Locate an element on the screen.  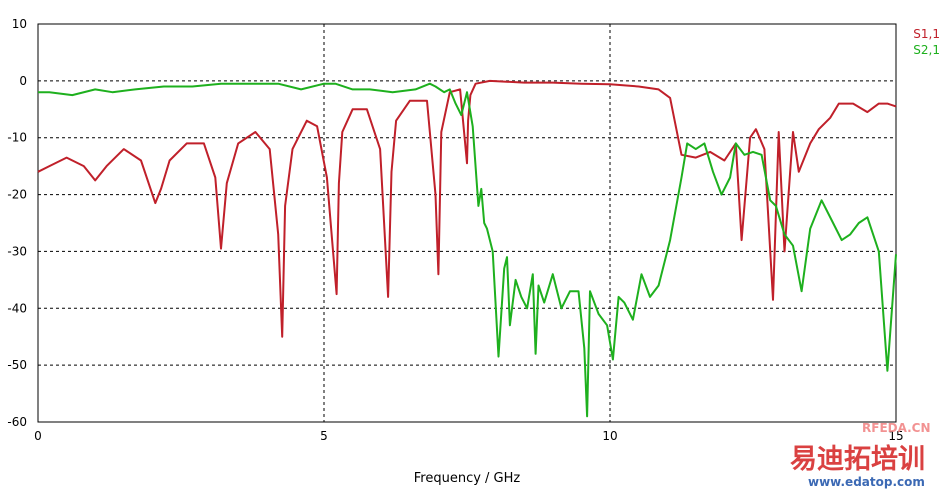
watermark: RFEDA.CN 易迪拓培训 www.edatop.com is located at coordinates (860, 455).